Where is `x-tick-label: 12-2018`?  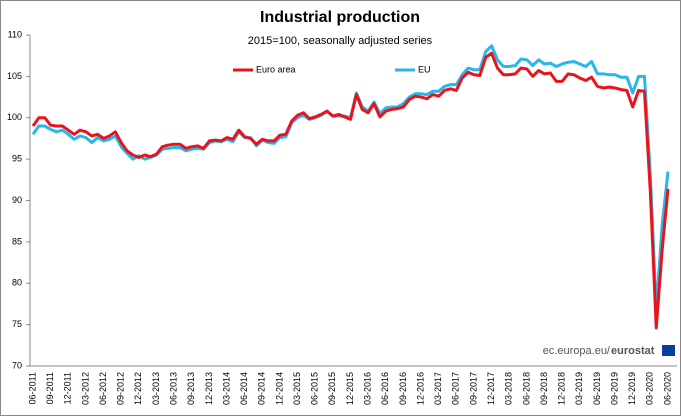 x-tick-label: 12-2018 is located at coordinates (562, 388).